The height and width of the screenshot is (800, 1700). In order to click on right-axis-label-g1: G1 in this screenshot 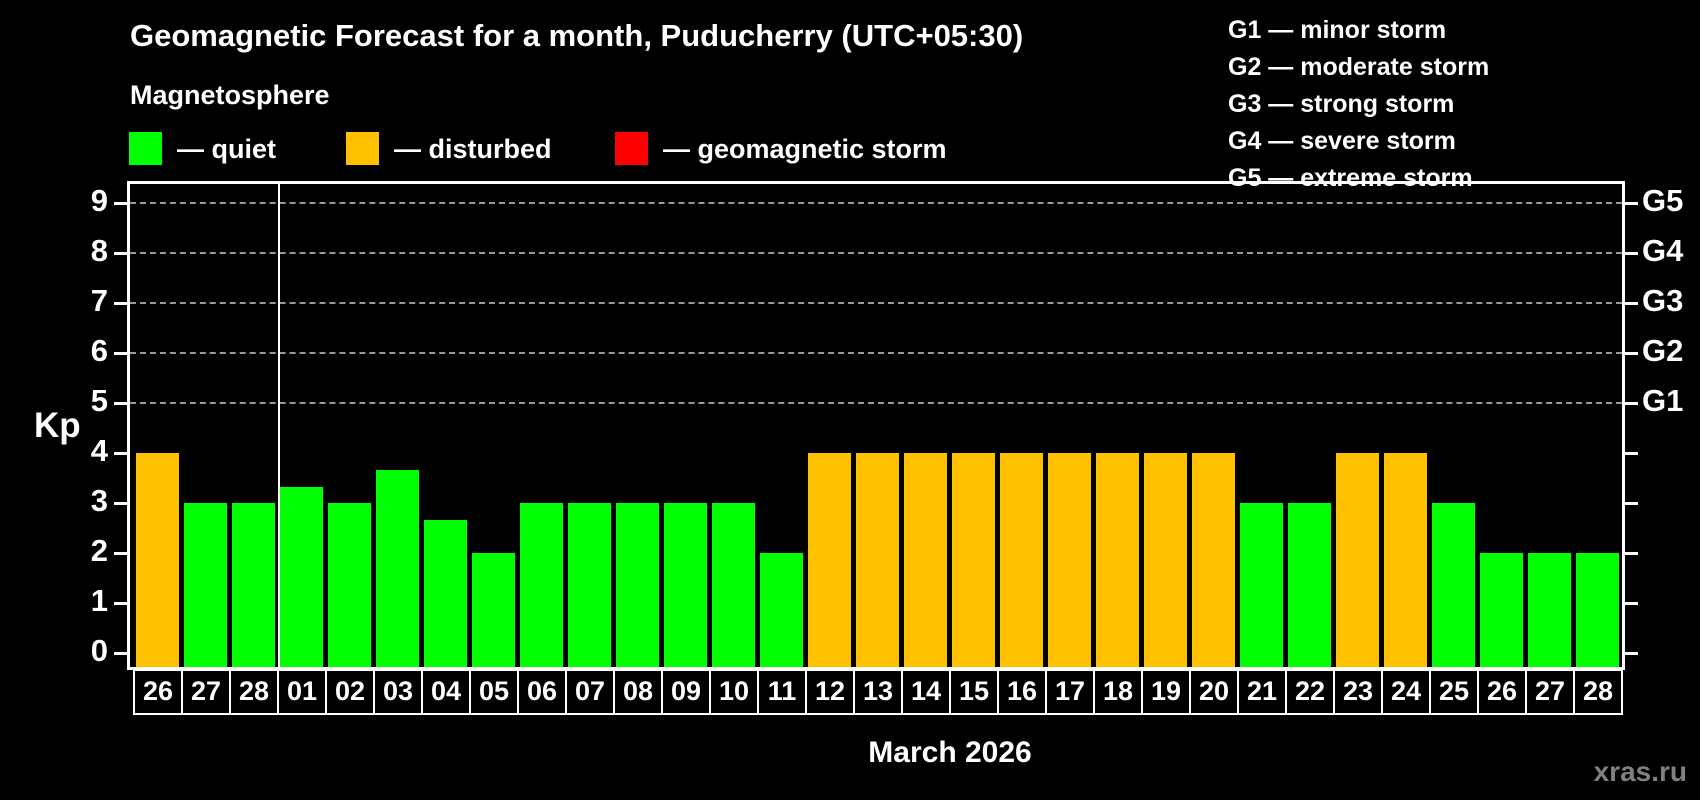, I will do `click(1663, 400)`.